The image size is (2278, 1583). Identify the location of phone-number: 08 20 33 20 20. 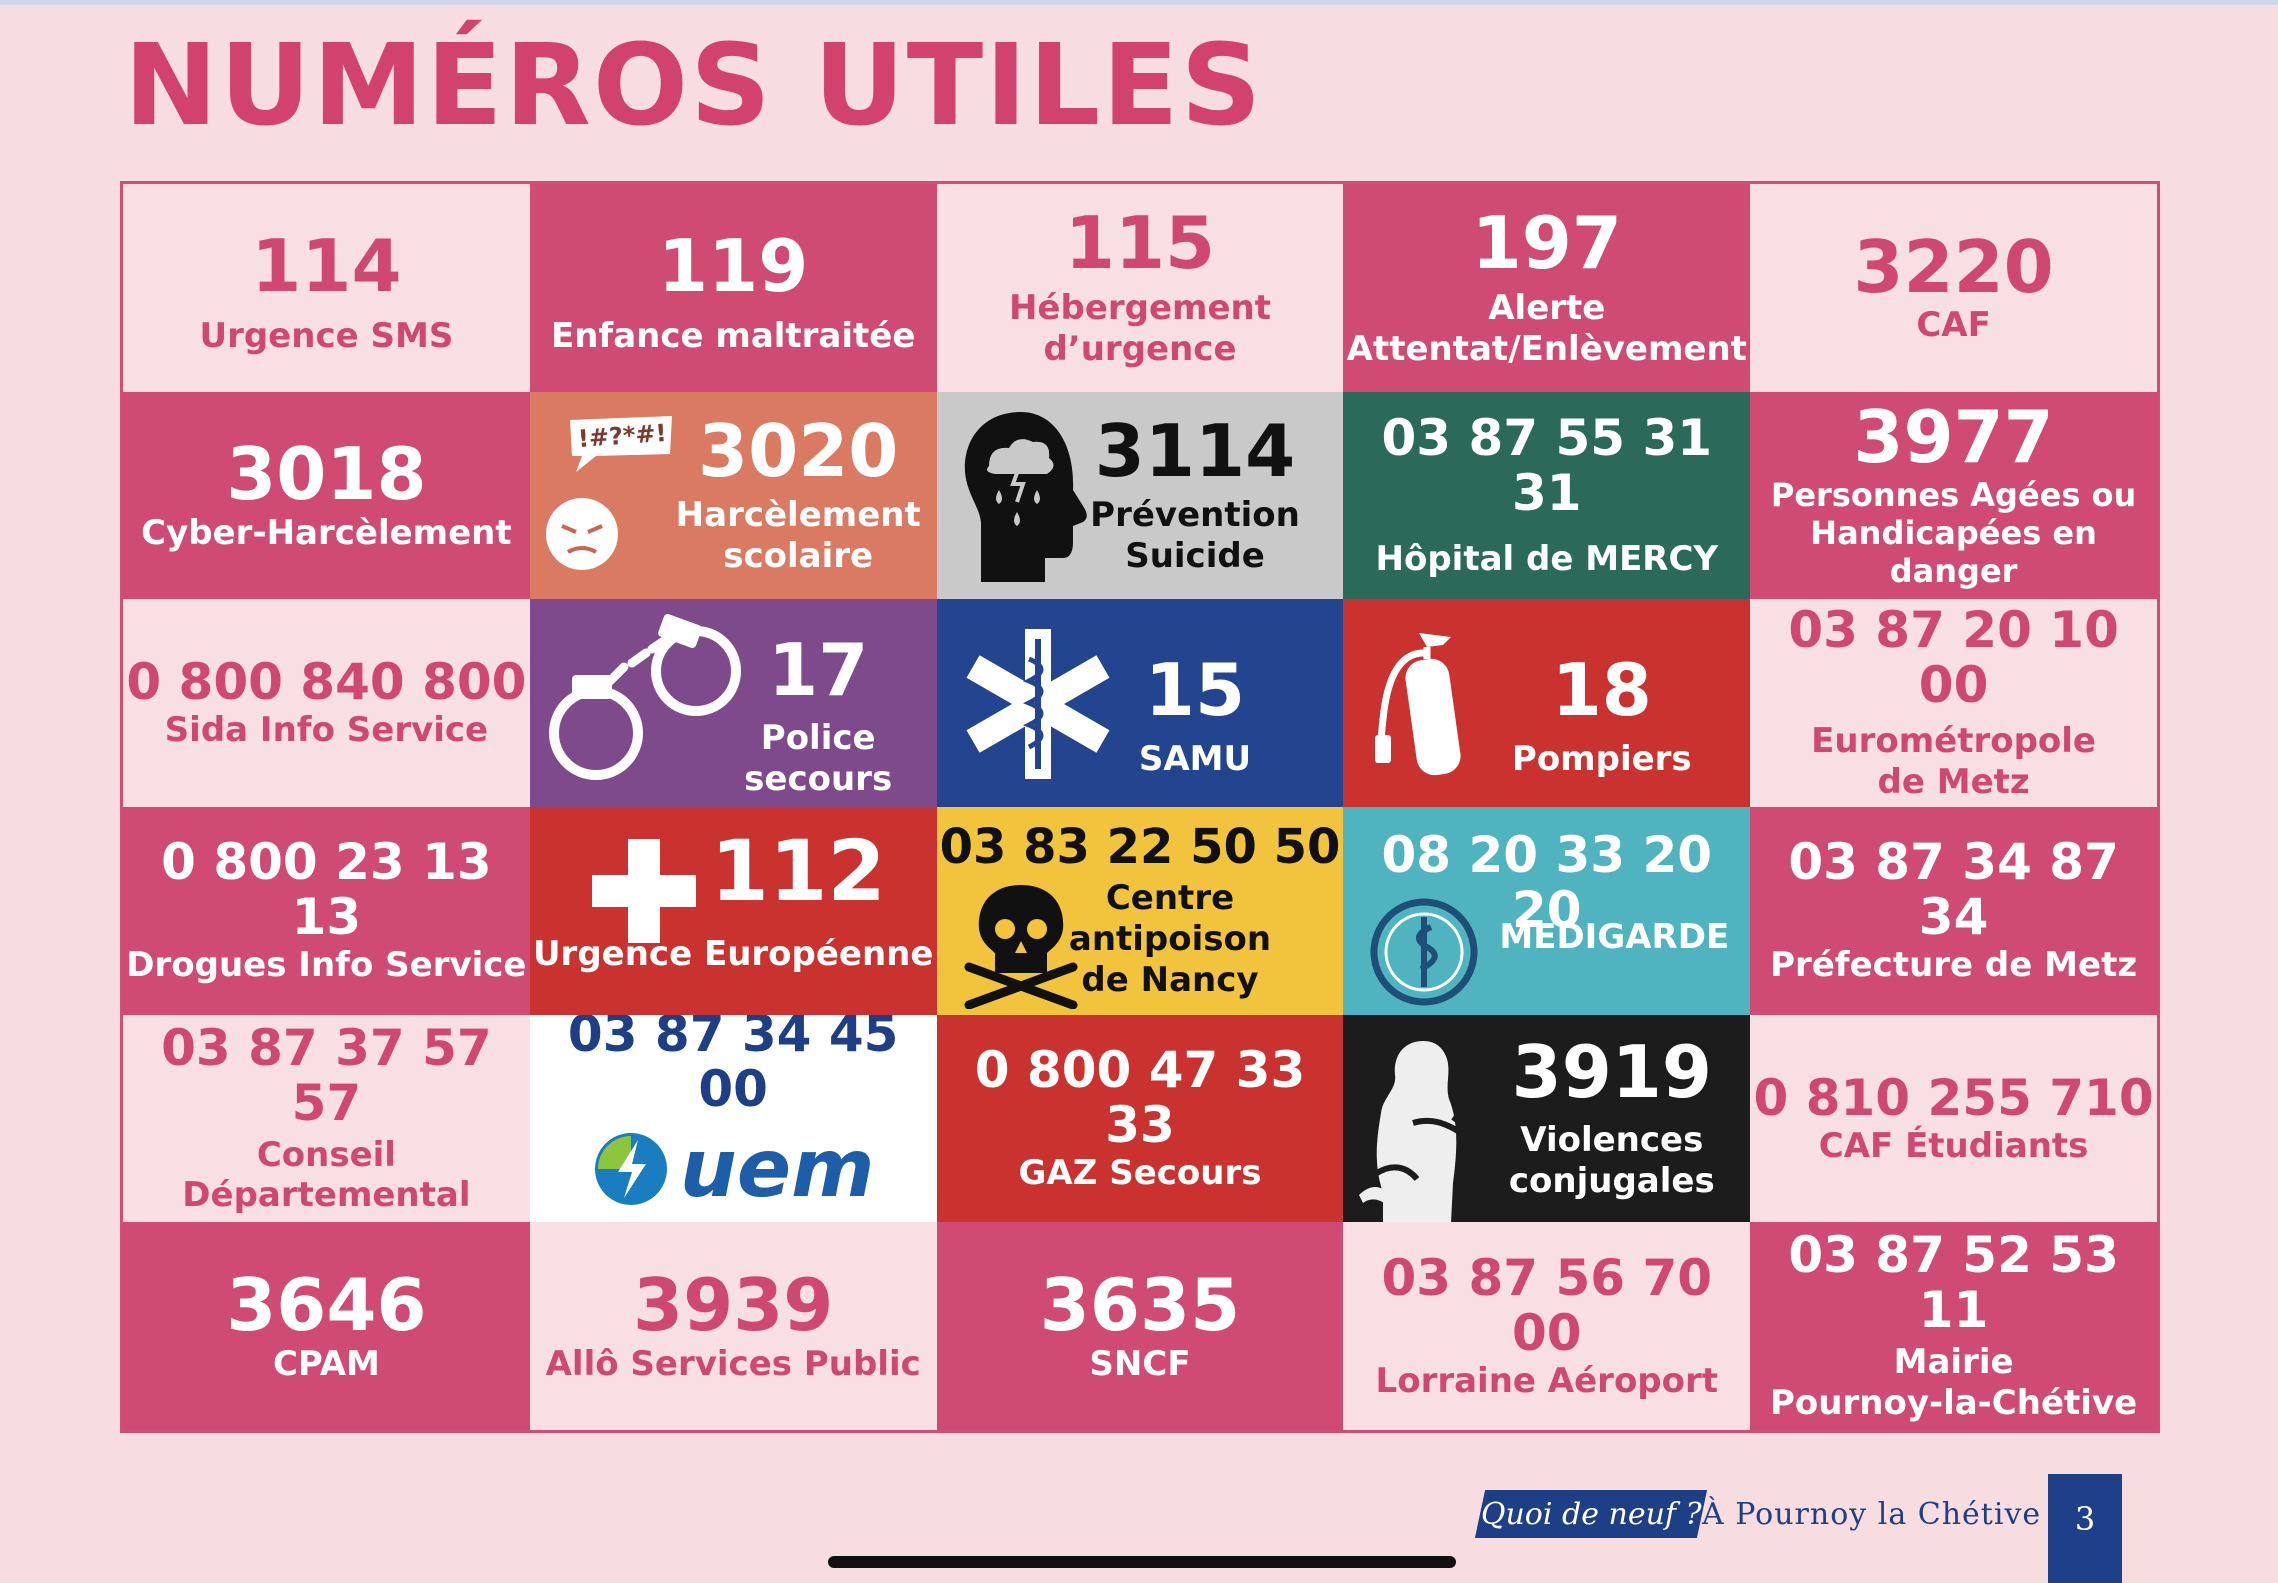
(1547, 882).